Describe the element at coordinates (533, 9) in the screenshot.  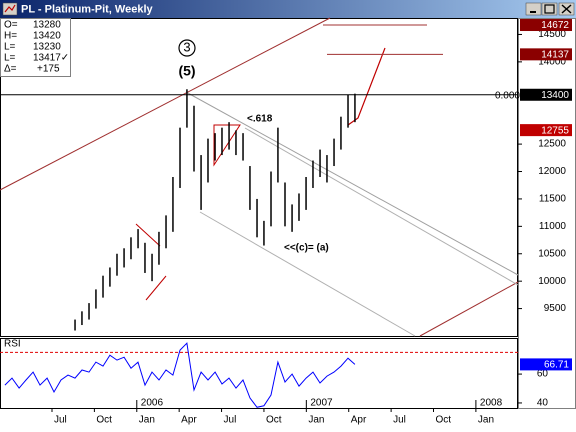
I see `minimize-button` at that location.